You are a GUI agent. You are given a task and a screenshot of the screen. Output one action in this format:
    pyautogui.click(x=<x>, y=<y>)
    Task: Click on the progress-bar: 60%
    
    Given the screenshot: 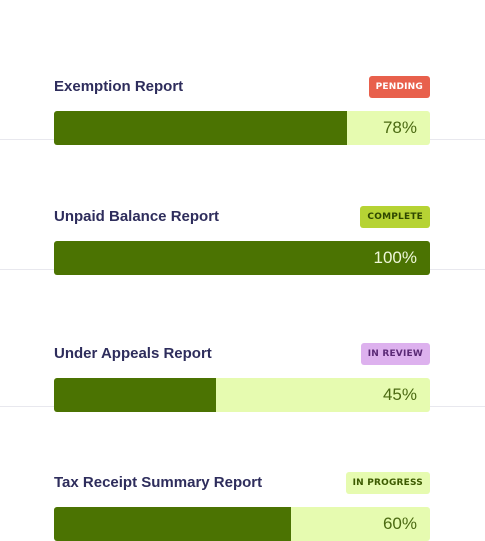 What is the action you would take?
    pyautogui.click(x=242, y=524)
    